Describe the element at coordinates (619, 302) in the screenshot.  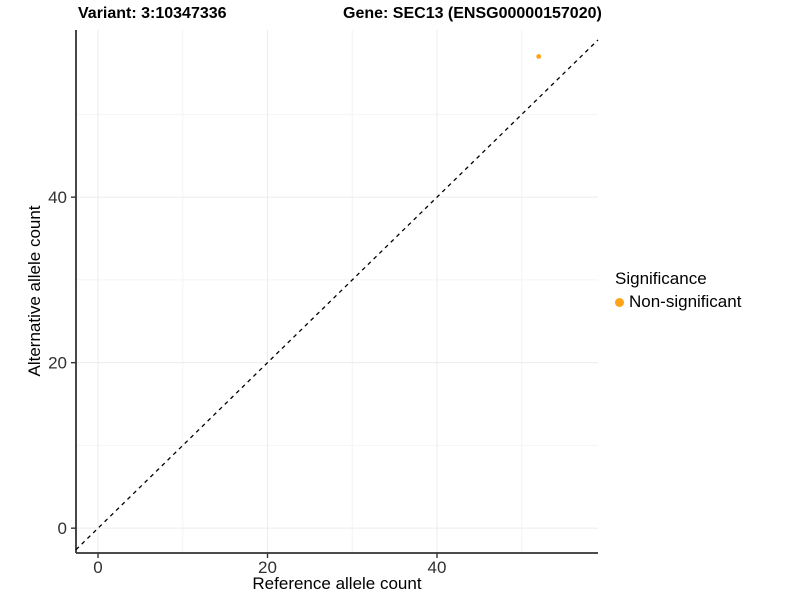
I see `non-significant-dot-icon` at that location.